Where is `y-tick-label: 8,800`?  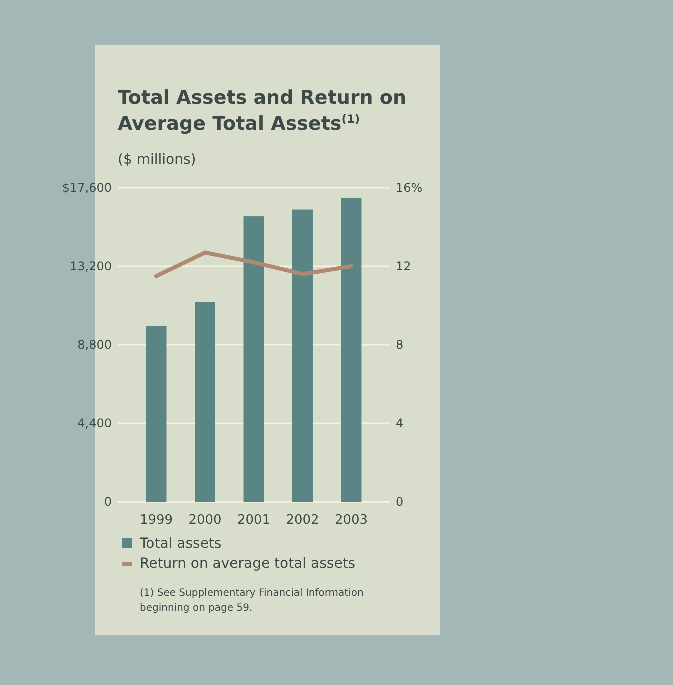
y-tick-label: 8,800 is located at coordinates (95, 345).